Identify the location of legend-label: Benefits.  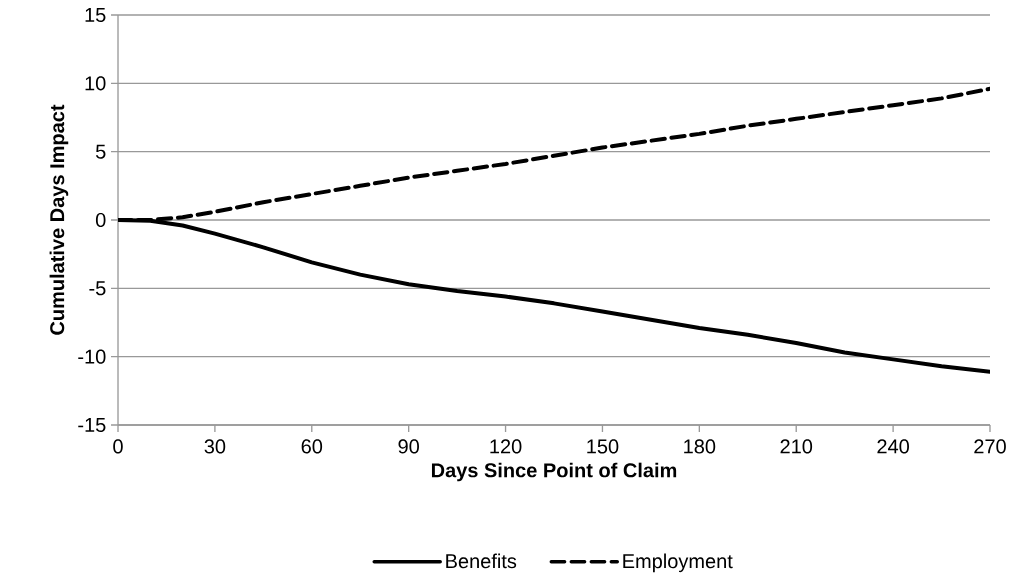
(481, 561).